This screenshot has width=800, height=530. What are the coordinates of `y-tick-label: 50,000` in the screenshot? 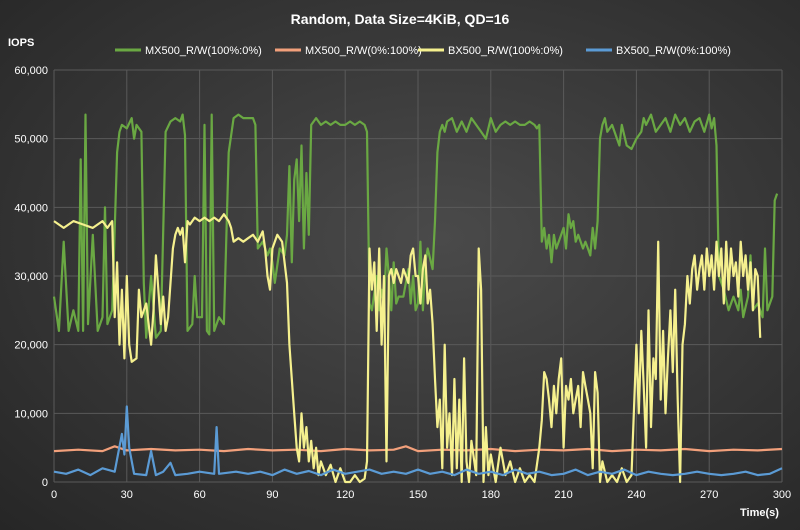 It's located at (31, 140).